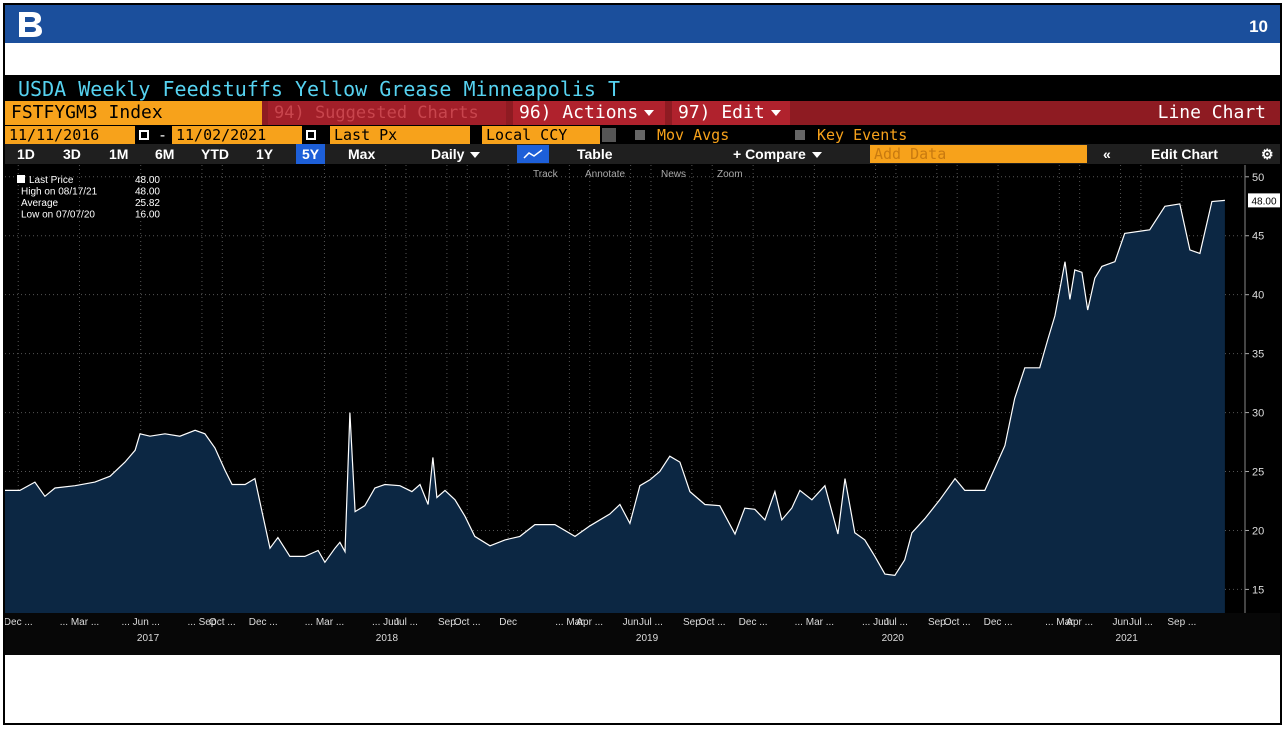 This screenshot has height=729, width=1285. Describe the element at coordinates (1258, 531) in the screenshot. I see `y-tick-label: 20` at that location.